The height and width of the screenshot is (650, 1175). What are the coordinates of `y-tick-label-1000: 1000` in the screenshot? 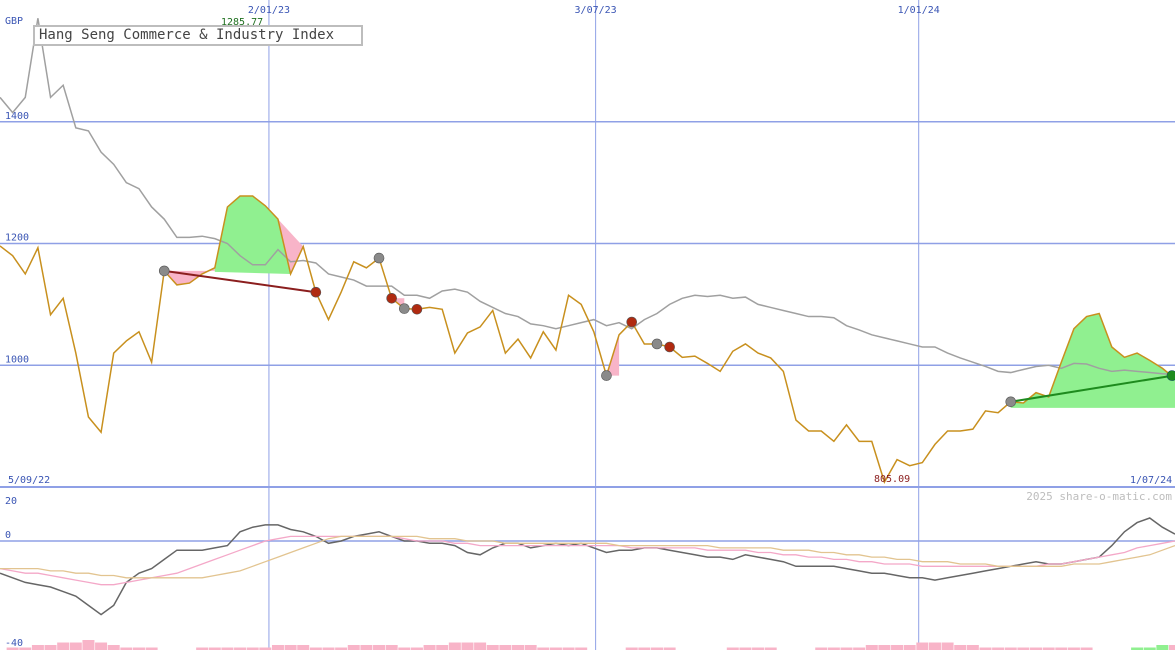 It's located at (17, 359).